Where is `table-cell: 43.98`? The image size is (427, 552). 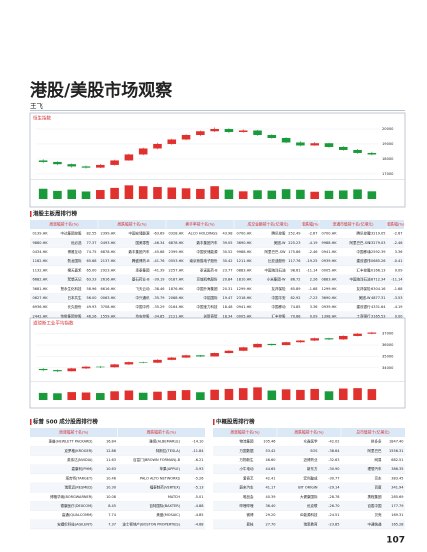
table-cell: 43.98 is located at coordinates (227, 234).